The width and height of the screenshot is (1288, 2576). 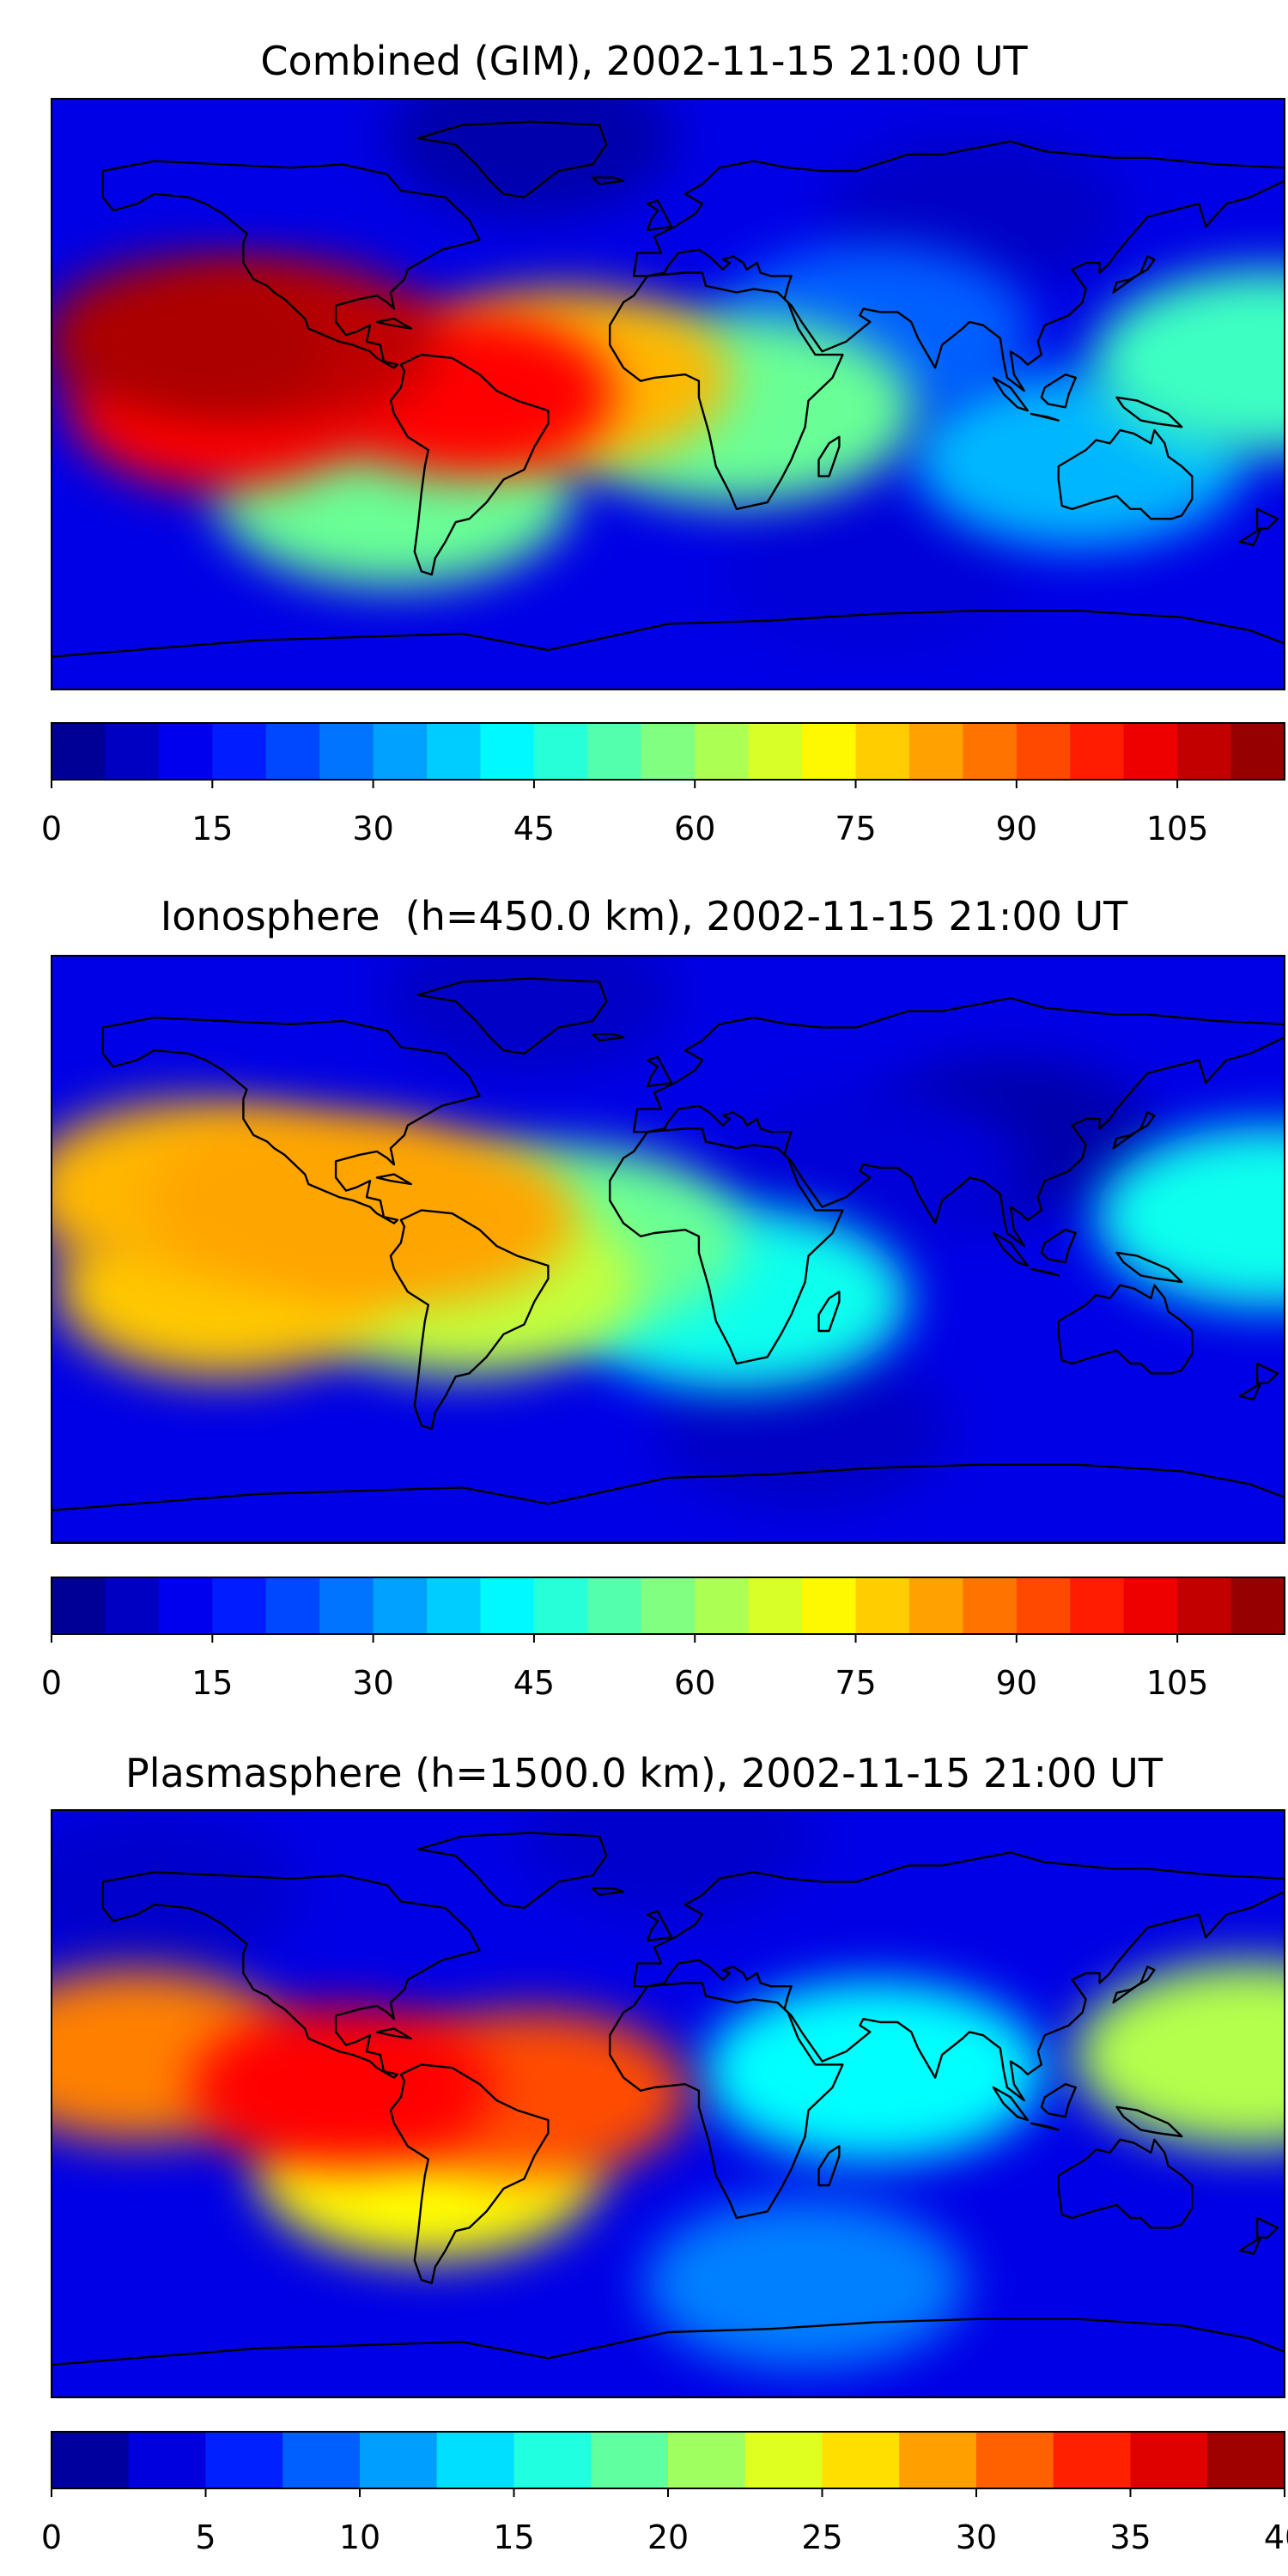 What do you see at coordinates (663, 1639) in the screenshot?
I see `colorbar-1: 0 15 30 45 60 75 90 105` at bounding box center [663, 1639].